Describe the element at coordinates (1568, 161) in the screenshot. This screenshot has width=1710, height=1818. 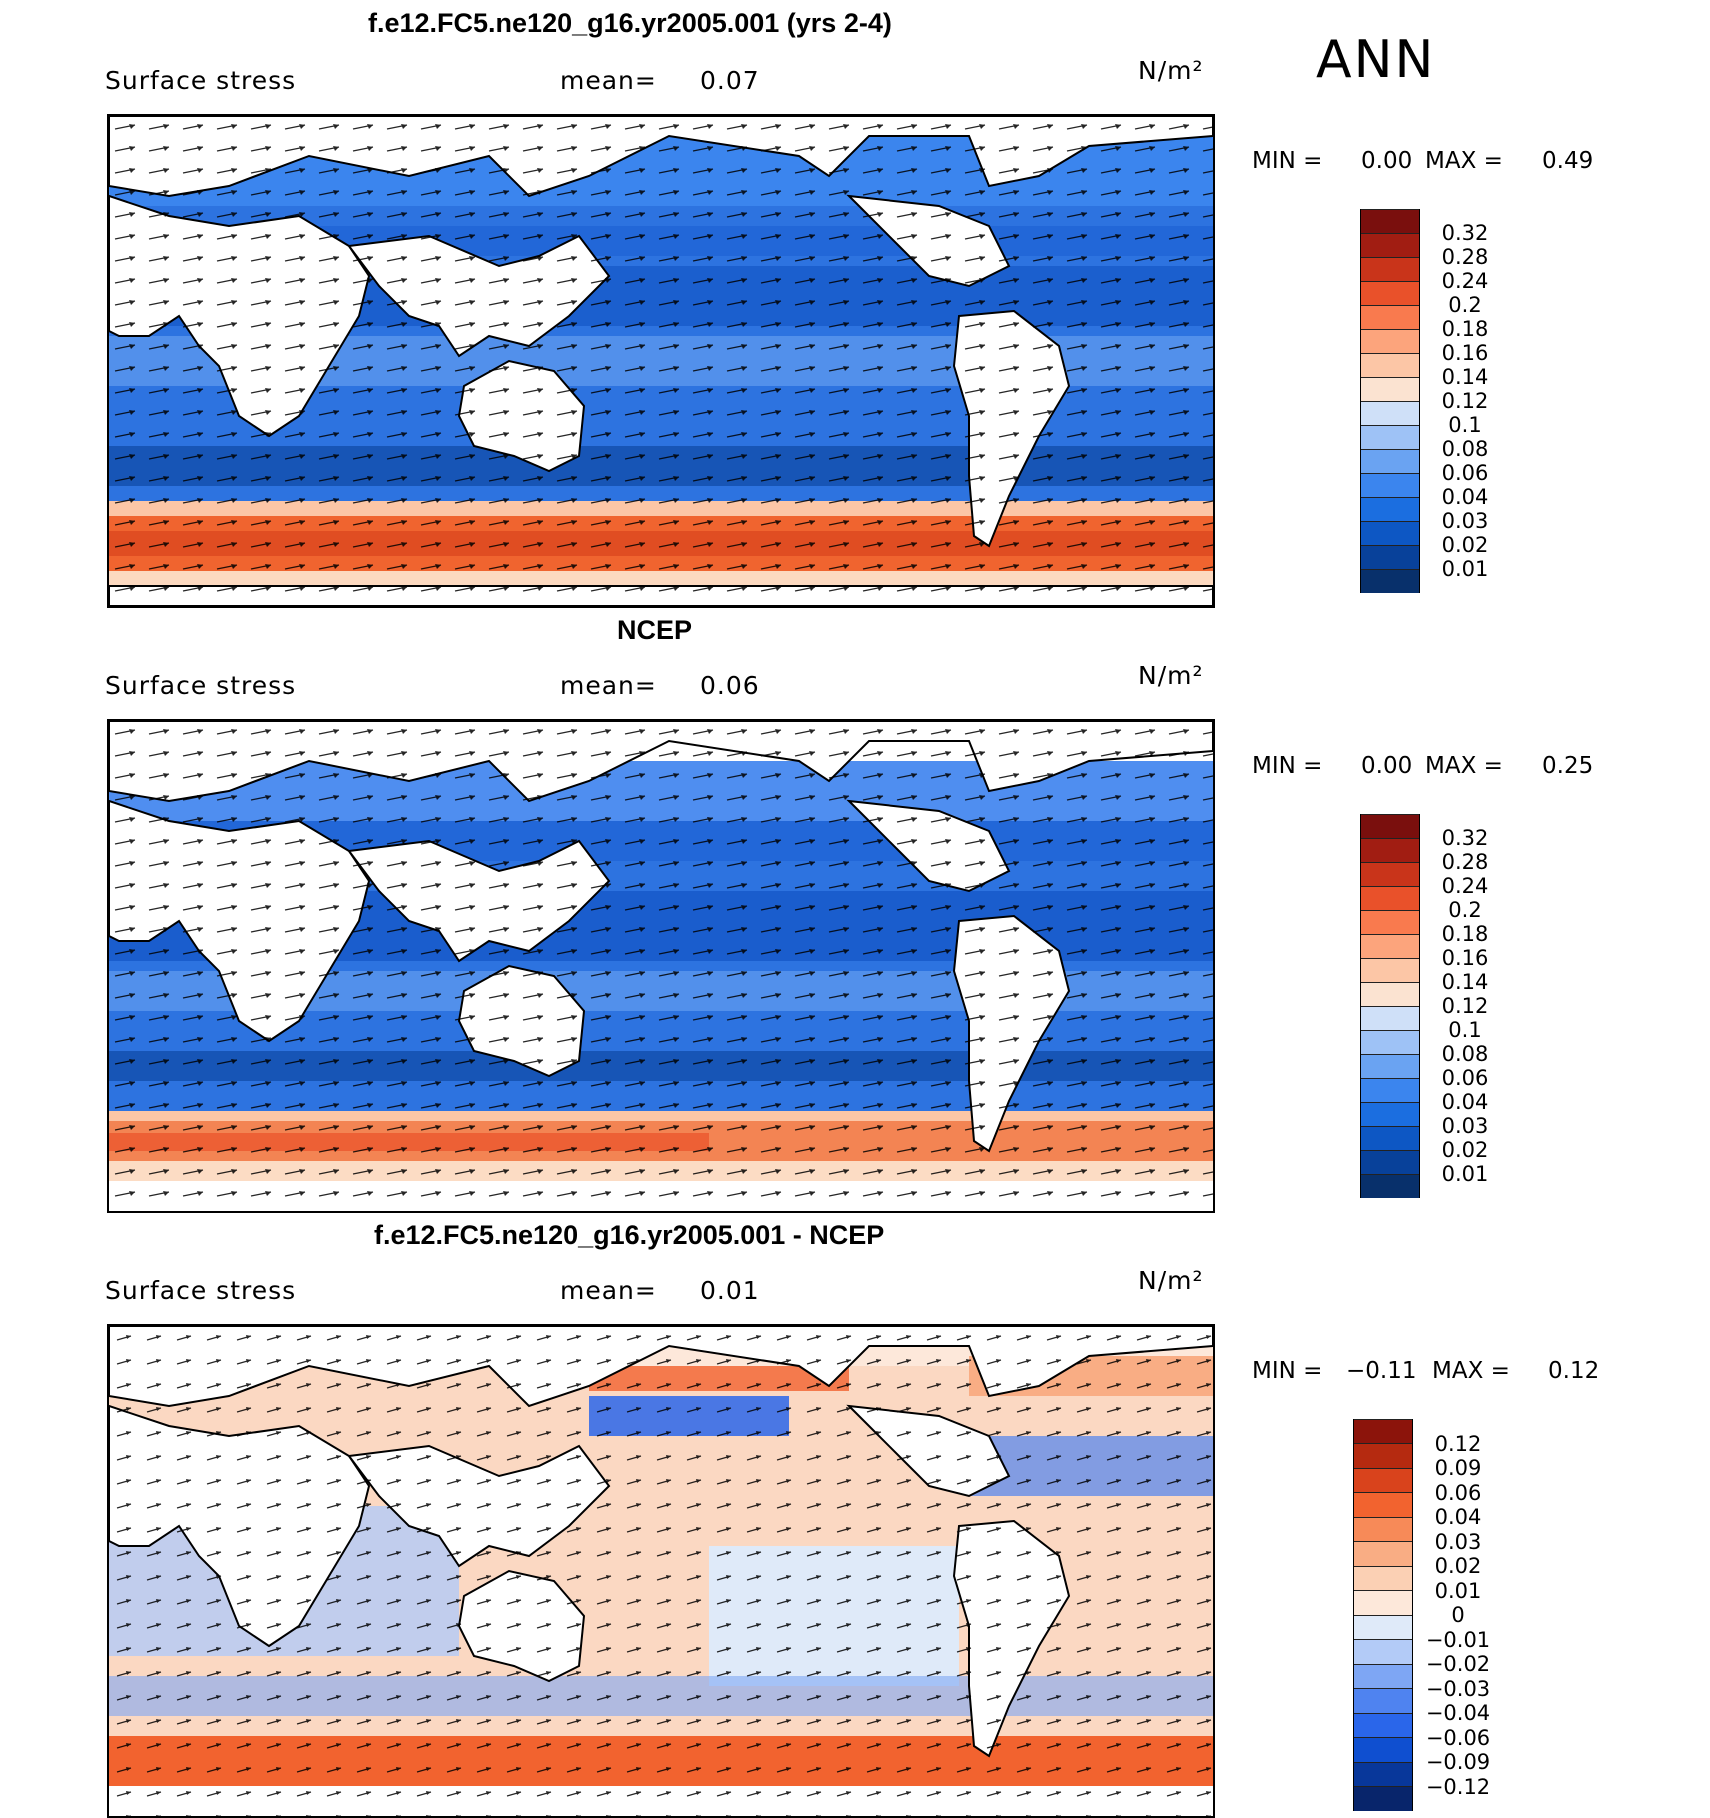
I see `panel-1-max-value: 0.49` at that location.